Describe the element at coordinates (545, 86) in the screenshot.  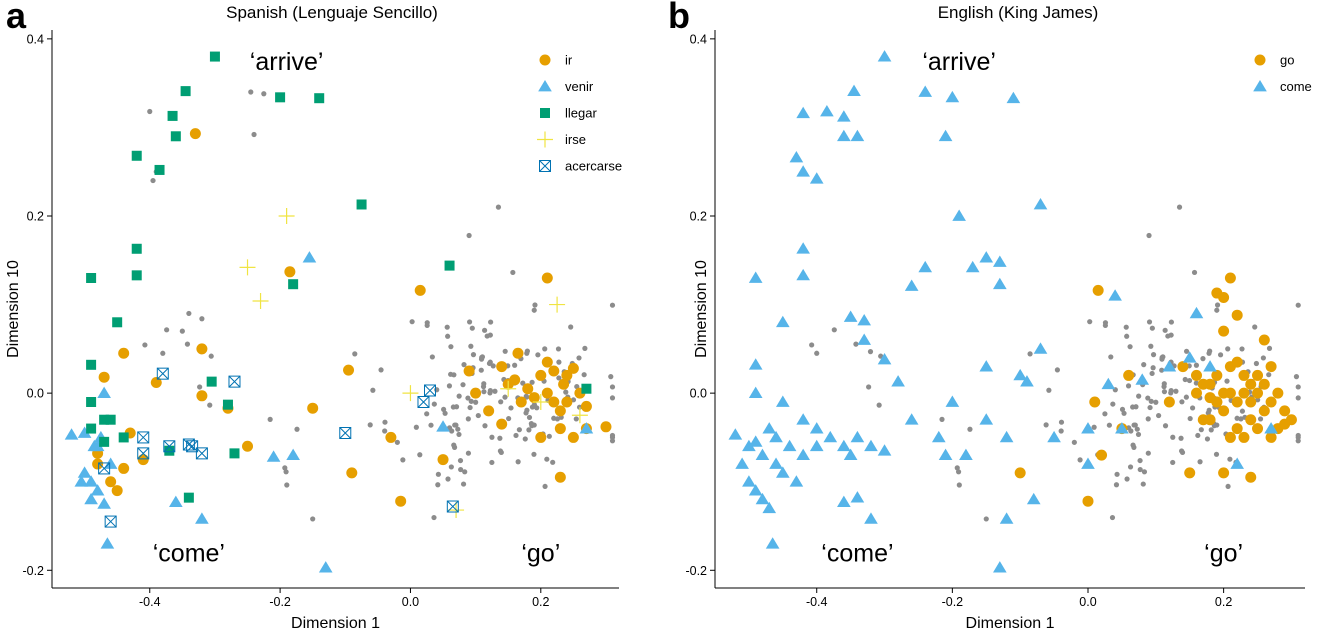
I see `legend-key-venir` at that location.